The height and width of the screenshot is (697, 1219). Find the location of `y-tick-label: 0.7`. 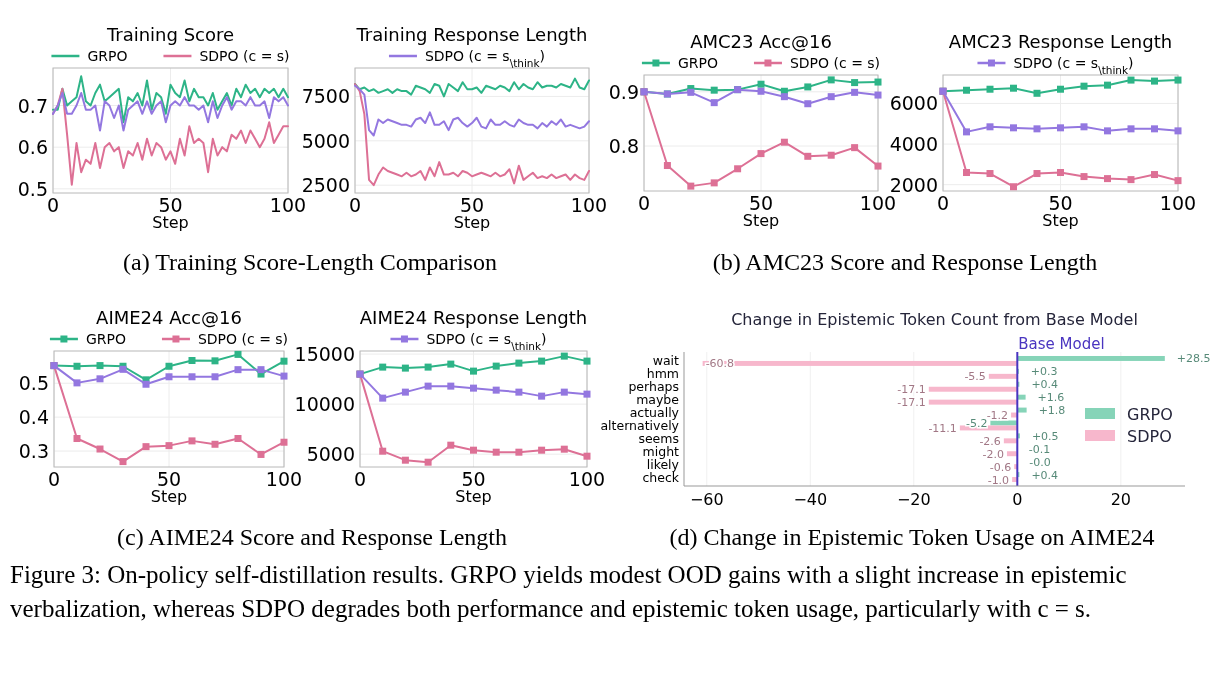

y-tick-label: 0.7 is located at coordinates (32, 105).